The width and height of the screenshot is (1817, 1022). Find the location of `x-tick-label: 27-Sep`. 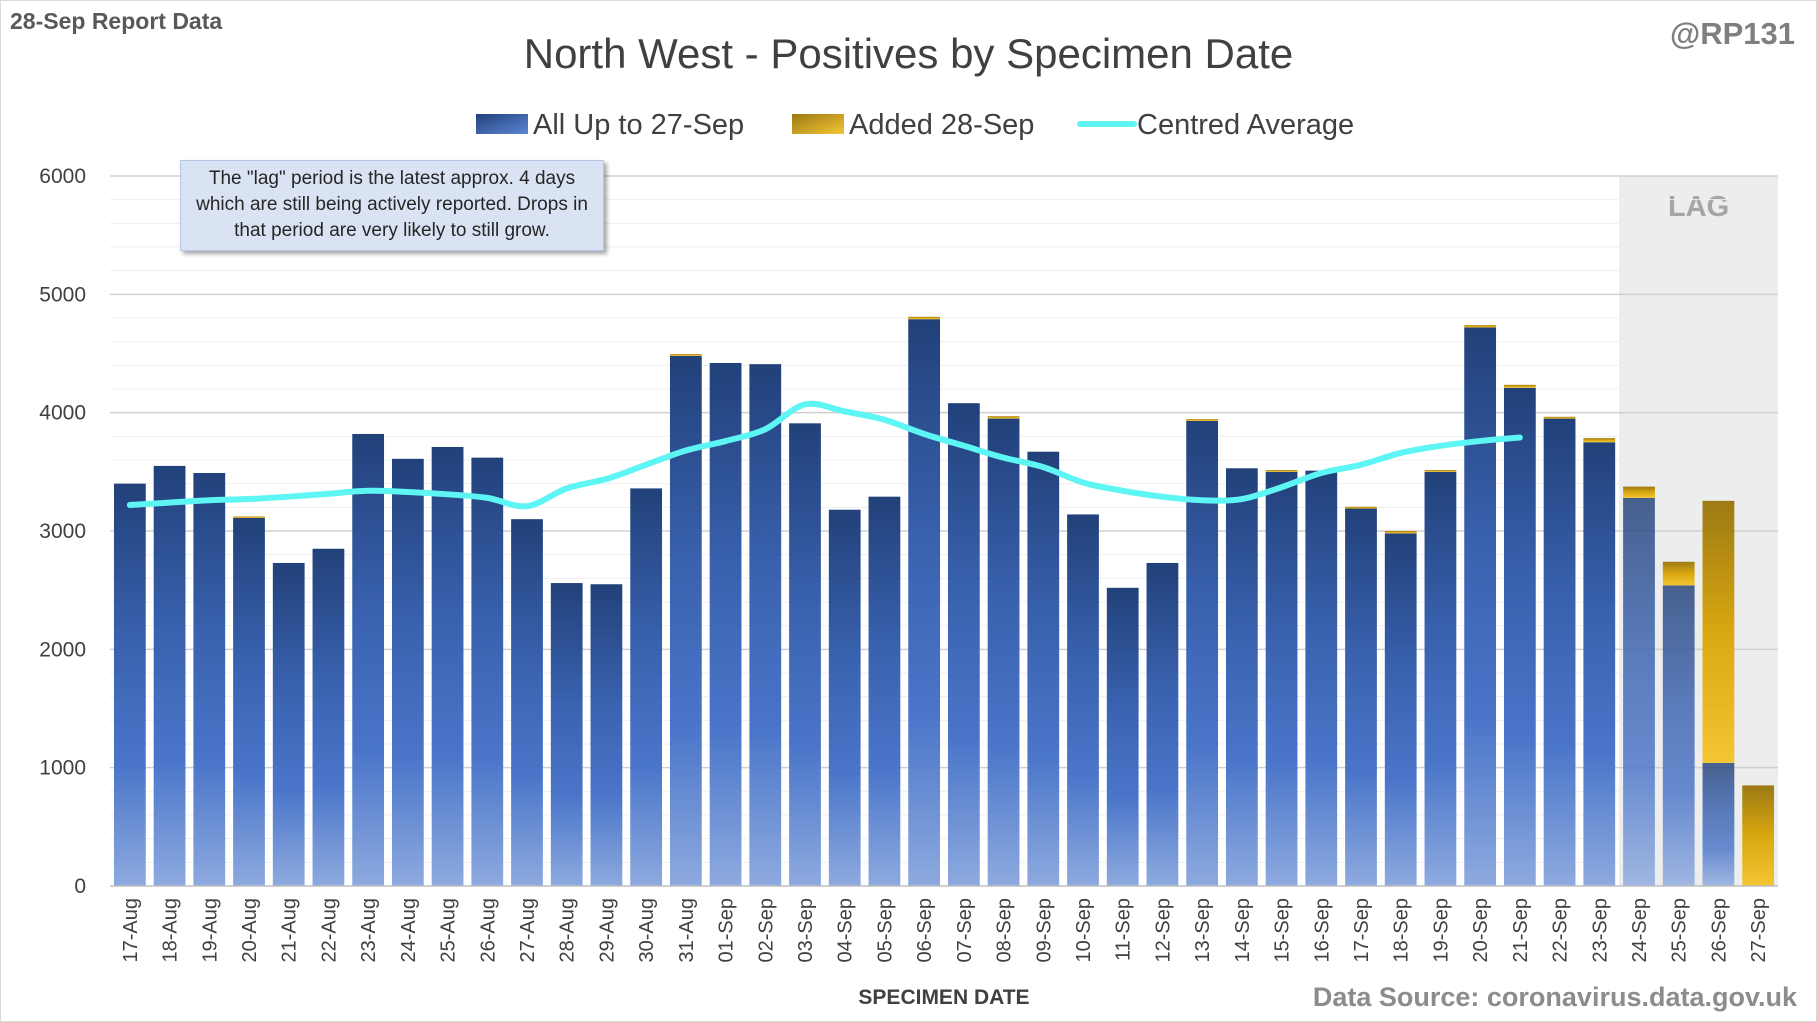

x-tick-label: 27-Sep is located at coordinates (1759, 930).